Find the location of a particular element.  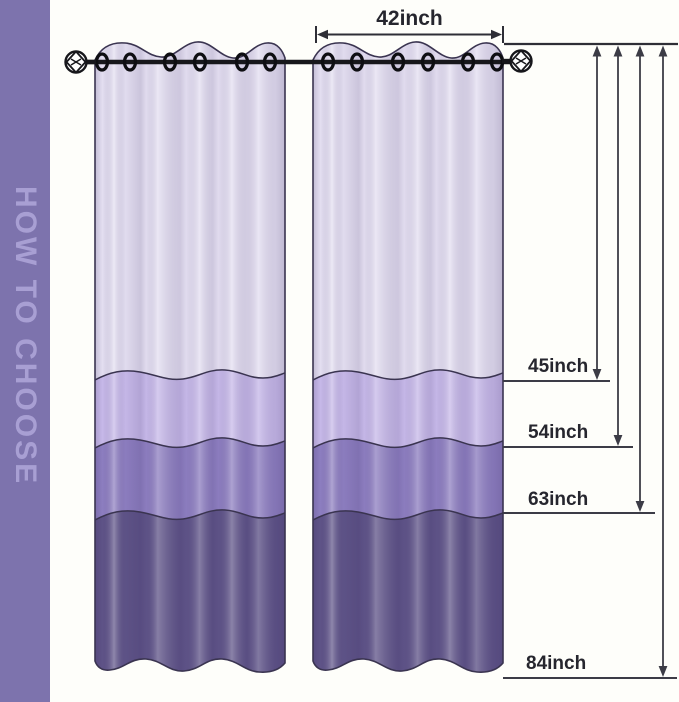

sidebar-title: HOW TO CHOOSE is located at coordinates (25, 336).